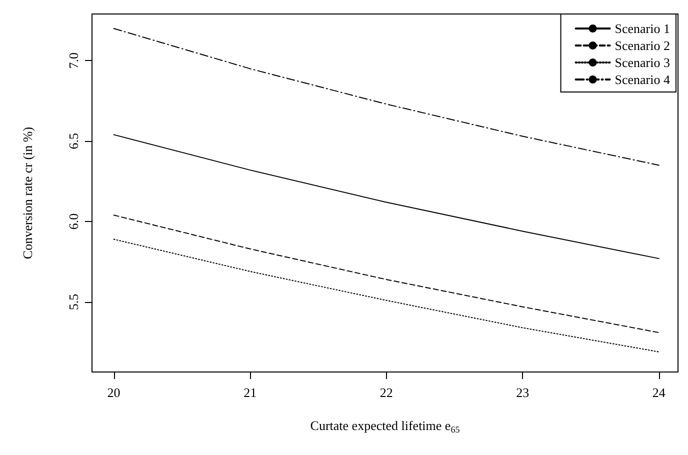 The width and height of the screenshot is (688, 455). What do you see at coordinates (73, 302) in the screenshot?
I see `y-tick-label: 5.5` at bounding box center [73, 302].